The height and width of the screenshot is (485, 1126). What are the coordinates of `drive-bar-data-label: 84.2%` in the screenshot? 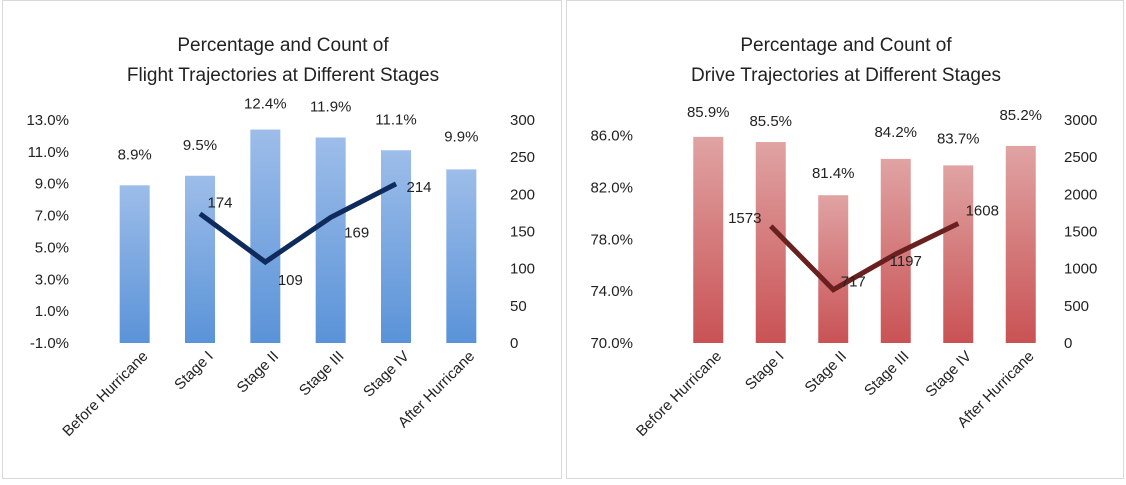 It's located at (895, 132).